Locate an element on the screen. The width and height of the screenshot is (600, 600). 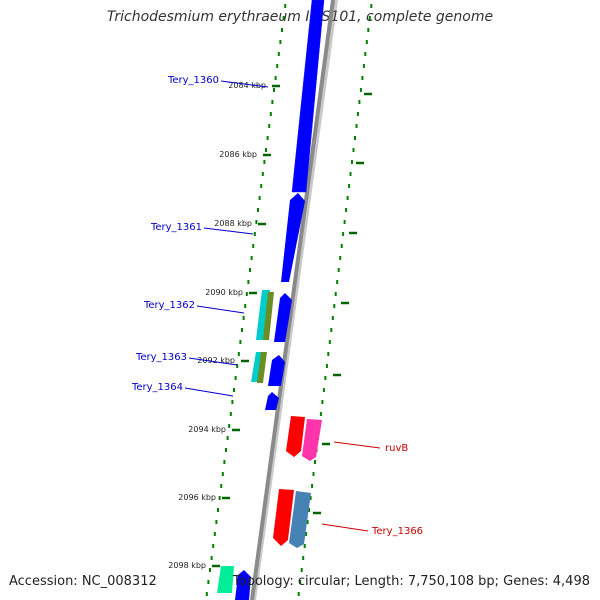
tick-label: 2086 kbp is located at coordinates (238, 154).